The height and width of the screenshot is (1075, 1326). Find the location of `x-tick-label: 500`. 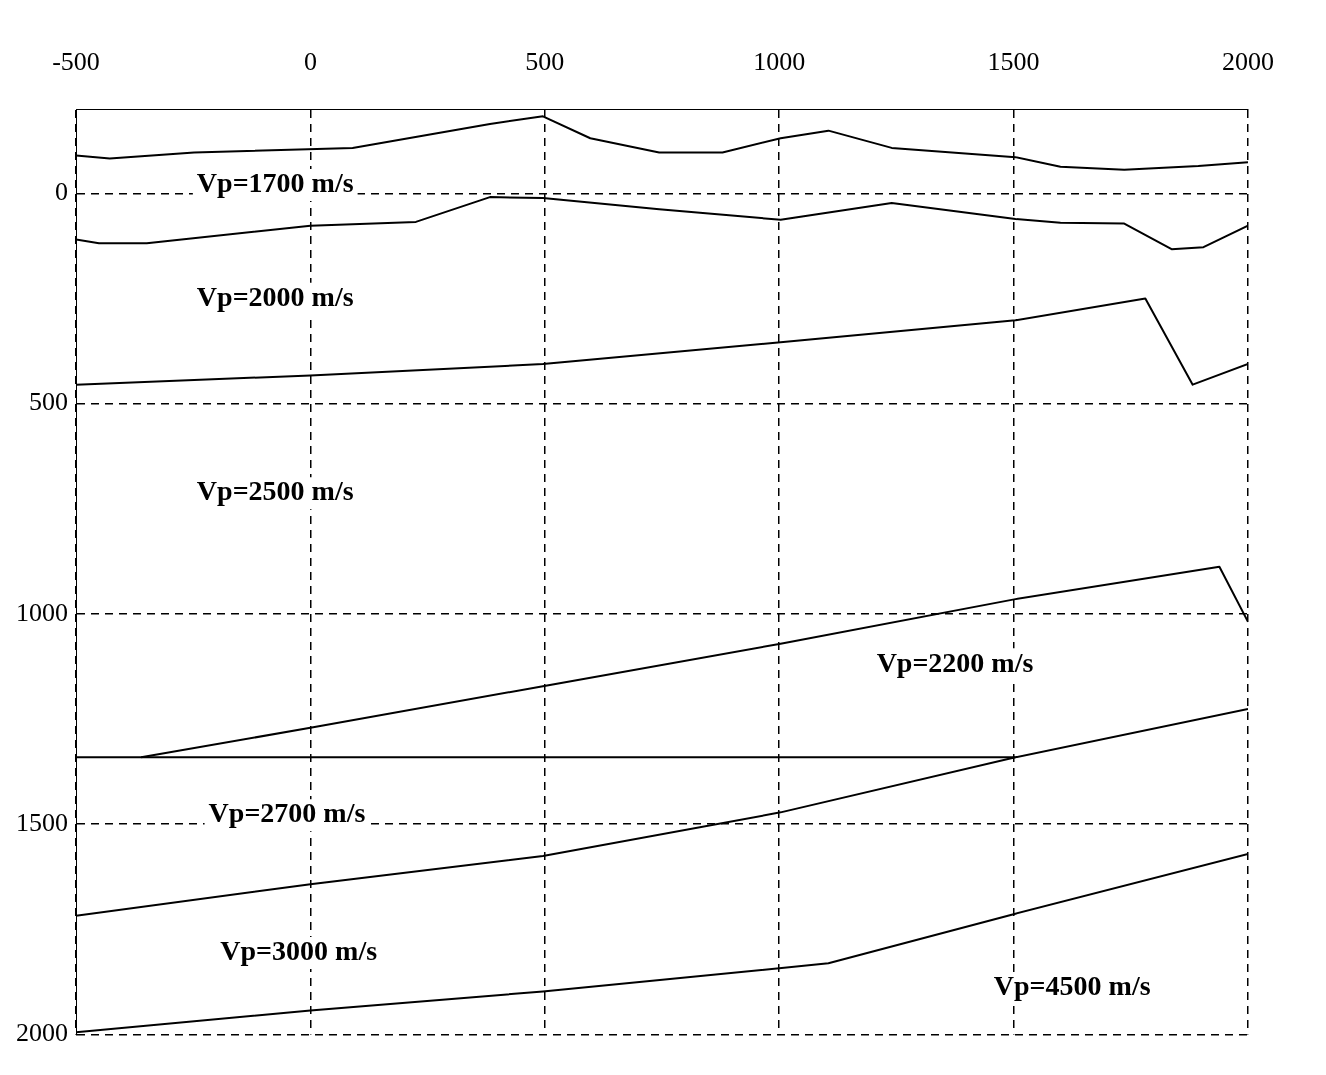

x-tick-label: 500 is located at coordinates (545, 62).